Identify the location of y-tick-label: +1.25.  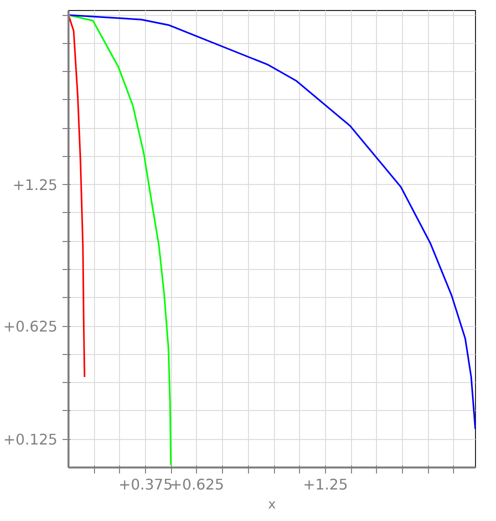
(35, 185).